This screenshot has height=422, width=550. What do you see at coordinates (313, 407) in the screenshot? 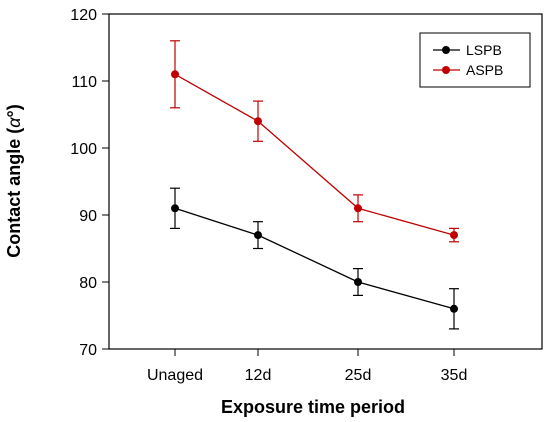
I see `x-axis-title: Exposure time period` at bounding box center [313, 407].